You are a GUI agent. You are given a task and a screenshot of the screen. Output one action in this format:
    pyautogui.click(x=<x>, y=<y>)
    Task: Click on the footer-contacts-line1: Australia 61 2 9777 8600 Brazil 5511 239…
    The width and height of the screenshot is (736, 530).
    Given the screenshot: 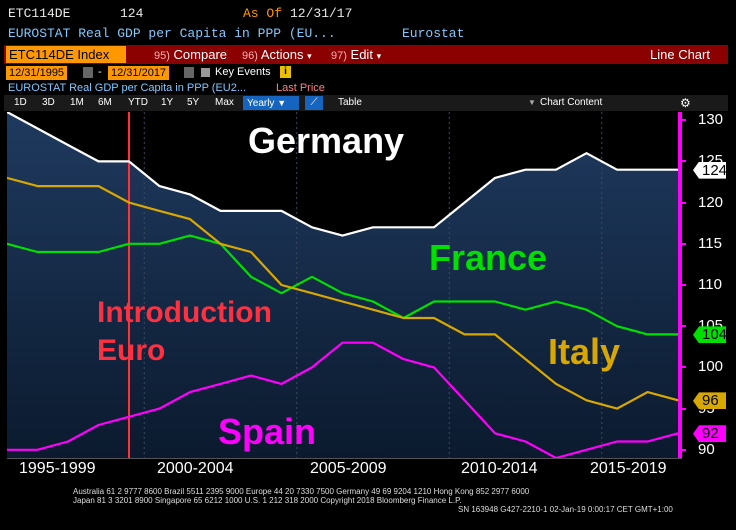 What is the action you would take?
    pyautogui.click(x=301, y=491)
    